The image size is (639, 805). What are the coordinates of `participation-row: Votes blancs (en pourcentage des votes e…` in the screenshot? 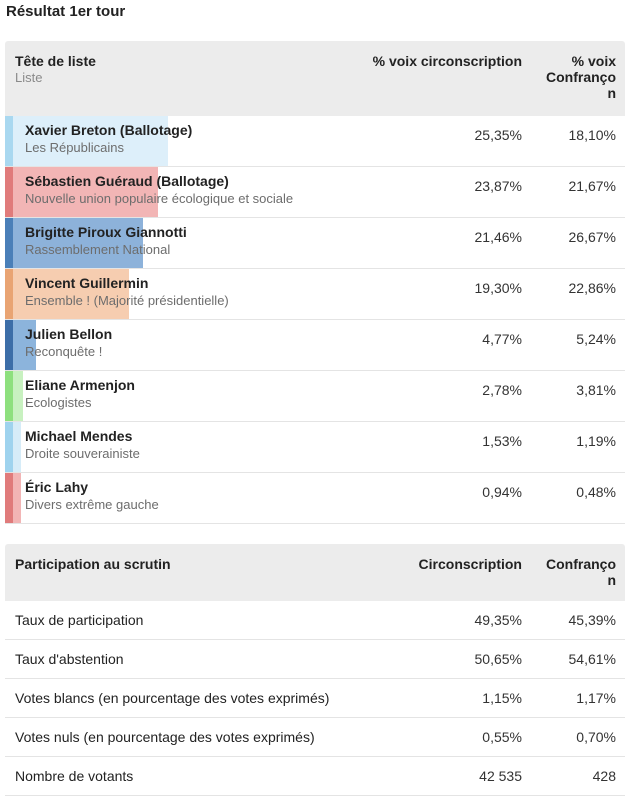 It's located at (315, 698).